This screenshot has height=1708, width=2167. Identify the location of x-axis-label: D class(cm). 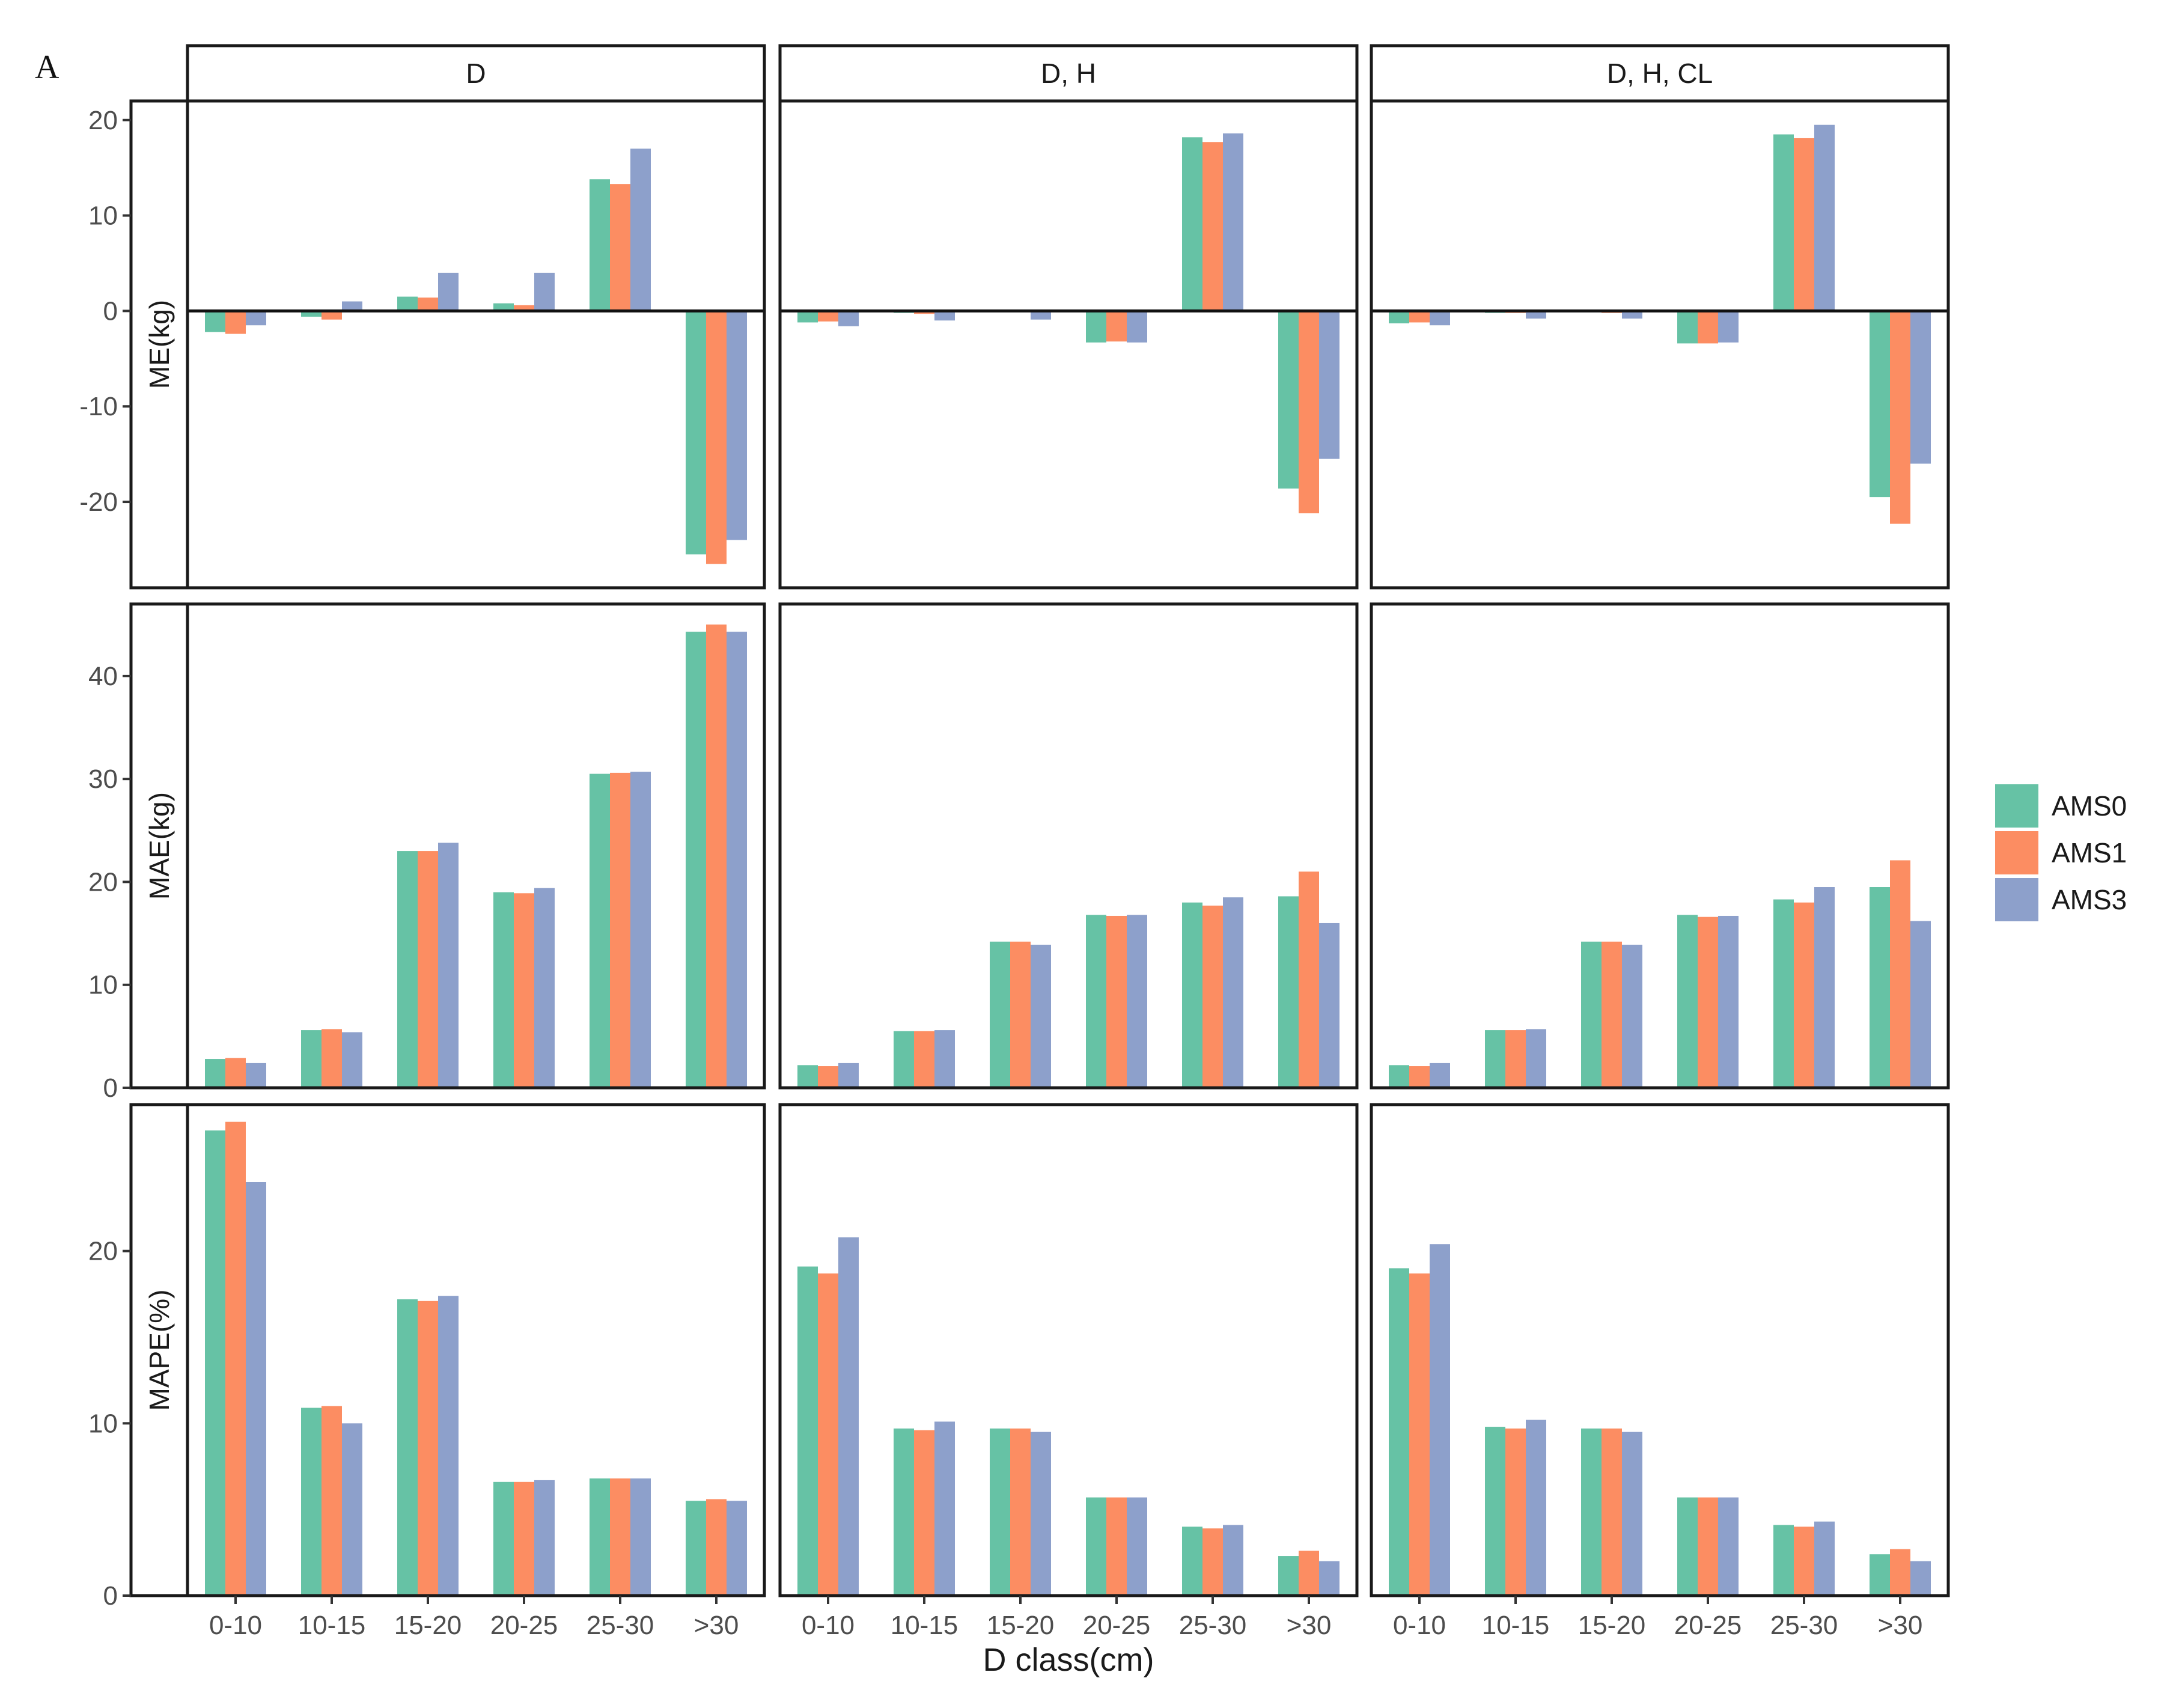
(1068, 1660).